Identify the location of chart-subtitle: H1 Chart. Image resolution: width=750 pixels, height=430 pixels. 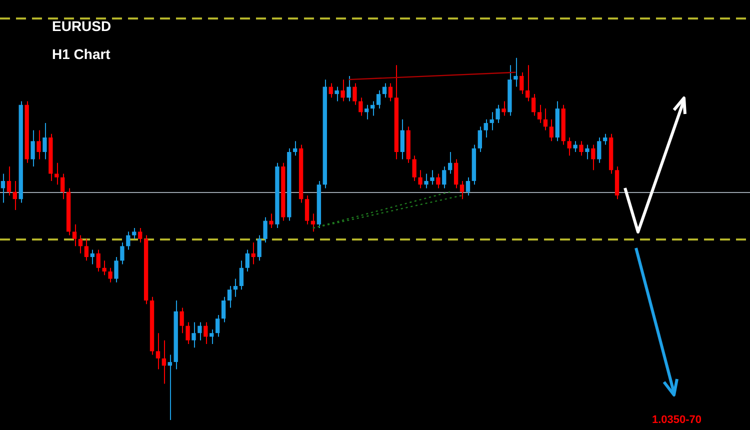
(81, 54).